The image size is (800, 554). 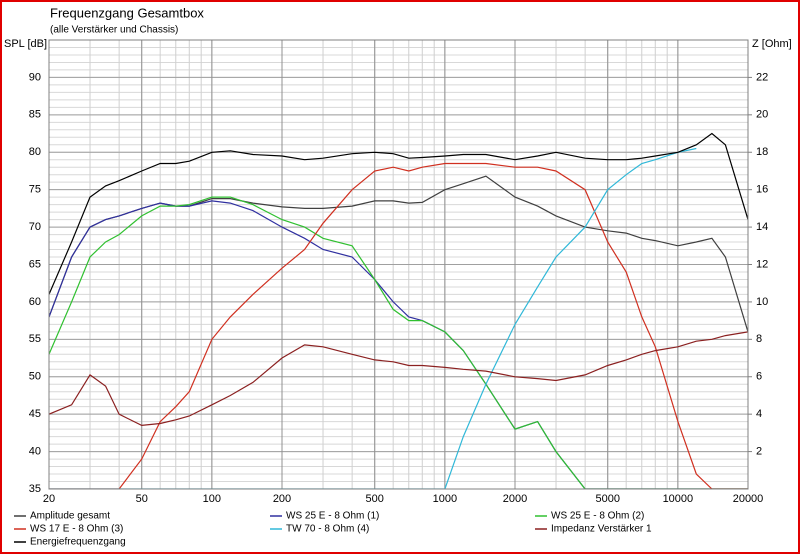 What do you see at coordinates (35, 414) in the screenshot?
I see `y-tick-label: 45` at bounding box center [35, 414].